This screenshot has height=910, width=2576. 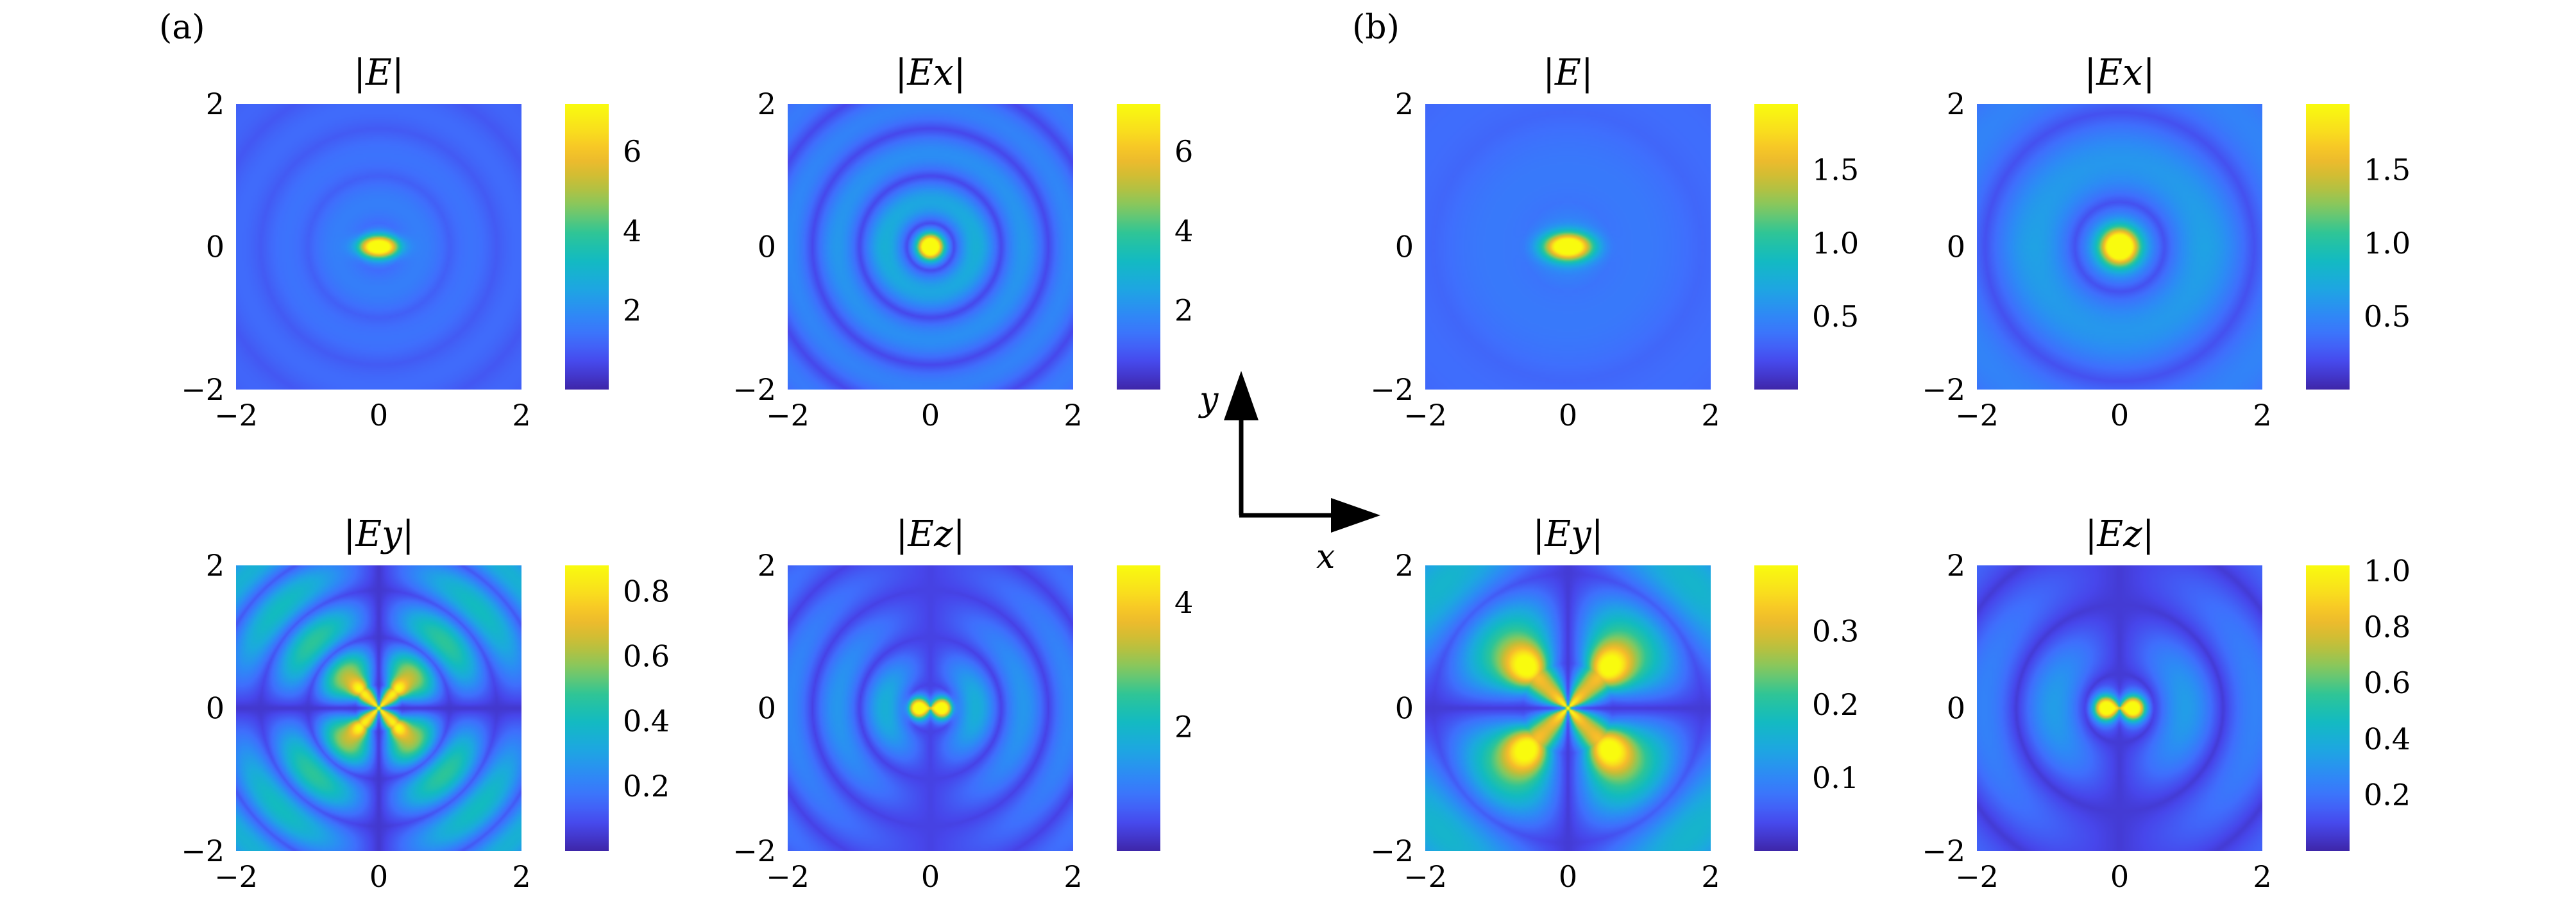 I want to click on y-arrow-head, so click(x=1241, y=395).